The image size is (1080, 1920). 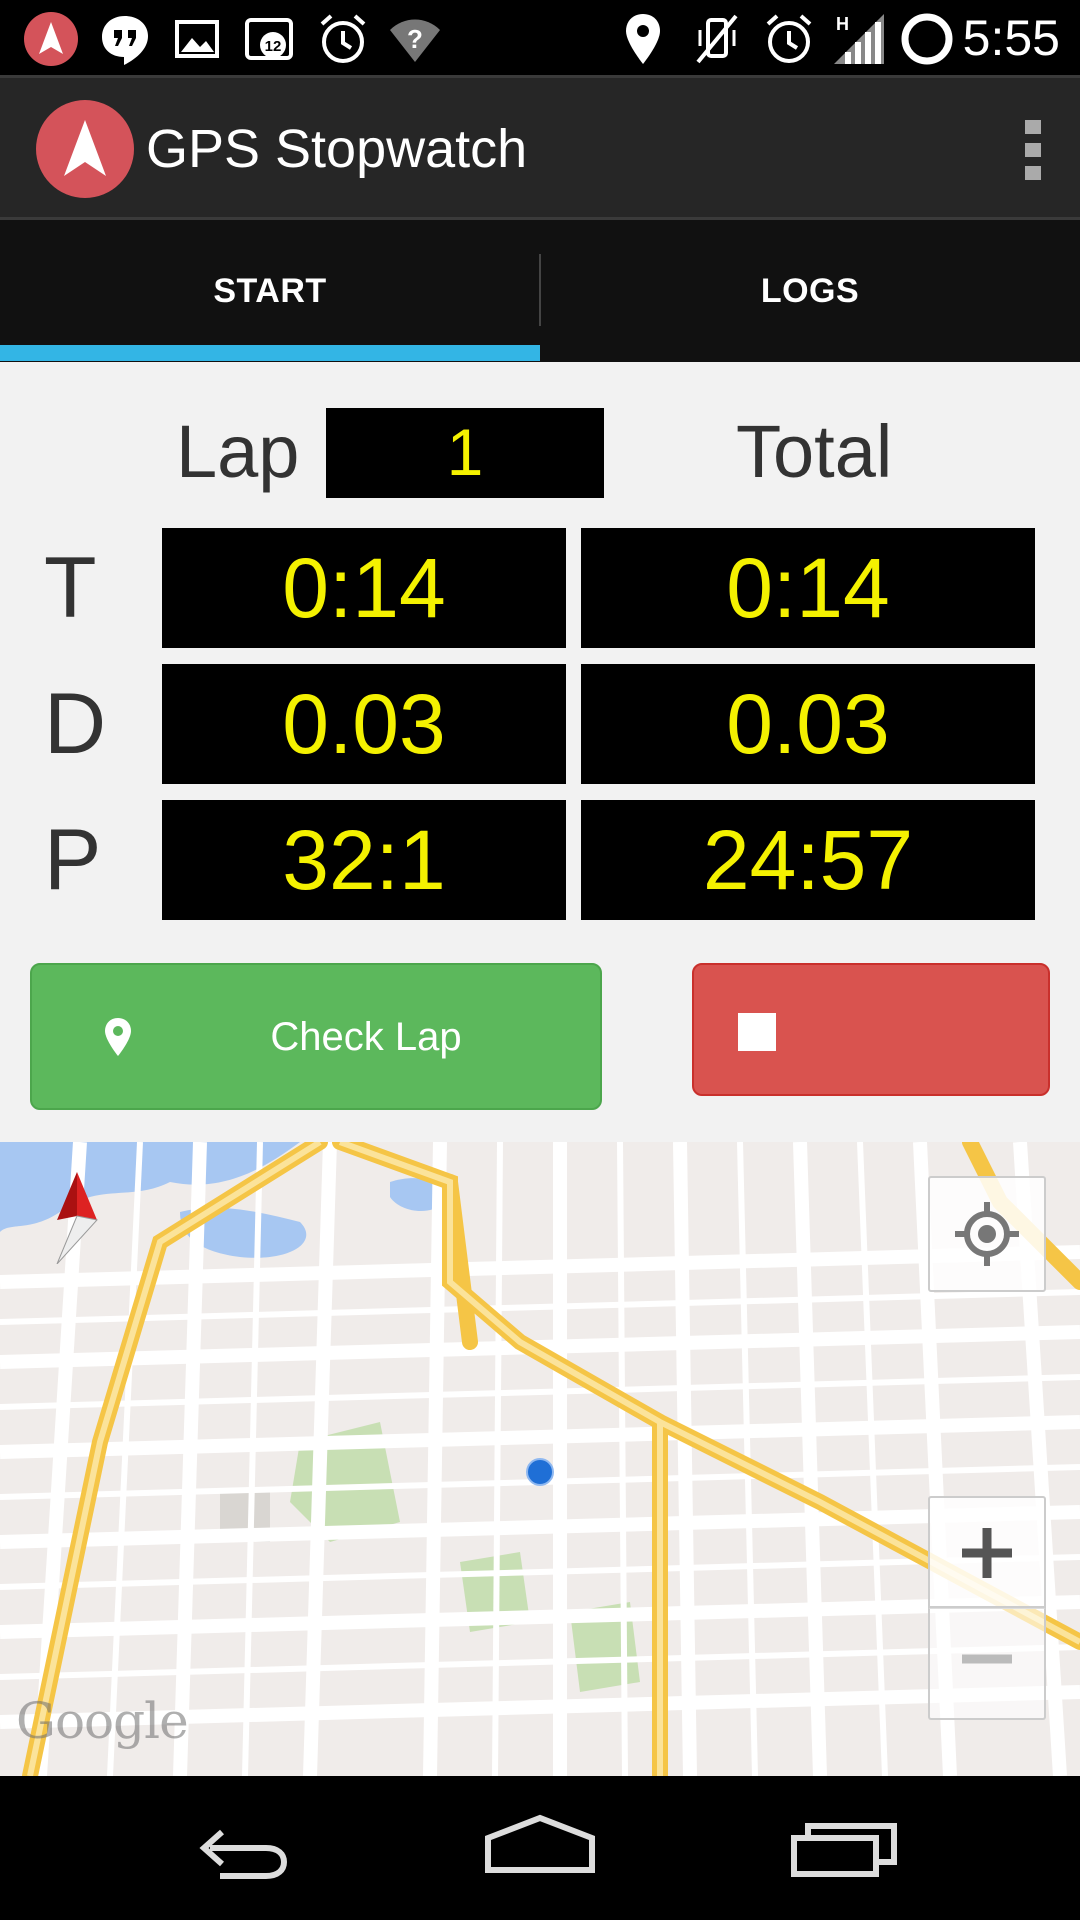 I want to click on tab-bar: START LOGS, so click(x=540, y=291).